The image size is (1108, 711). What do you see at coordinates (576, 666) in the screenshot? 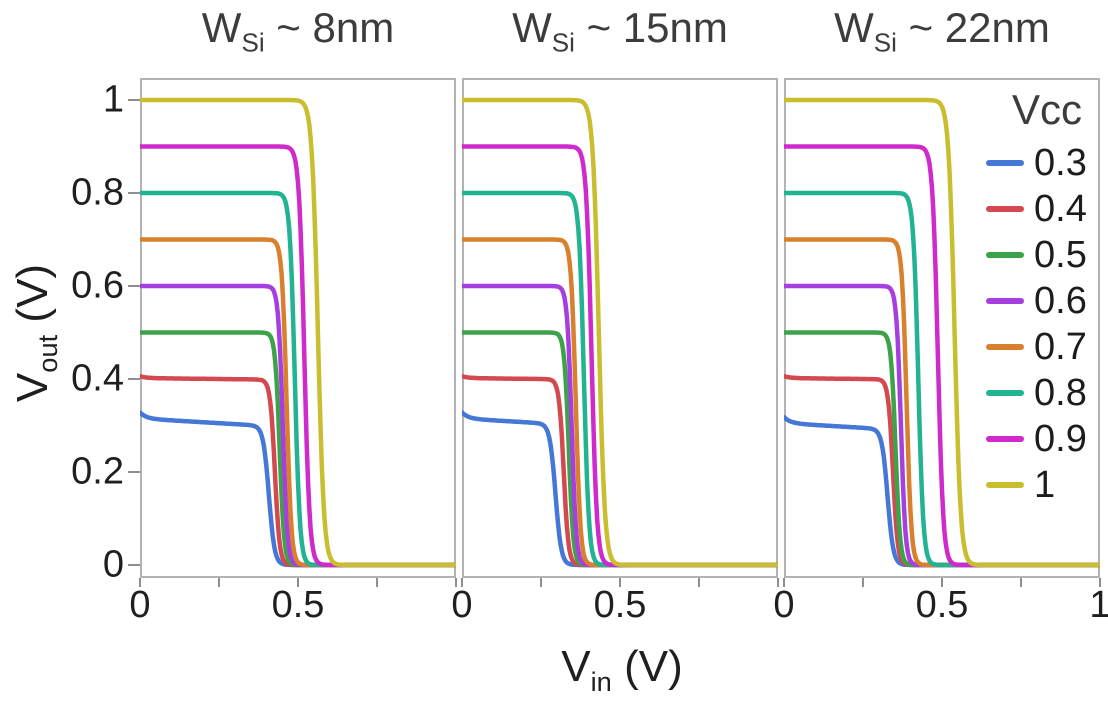
I see `xlabel-symbol: V` at bounding box center [576, 666].